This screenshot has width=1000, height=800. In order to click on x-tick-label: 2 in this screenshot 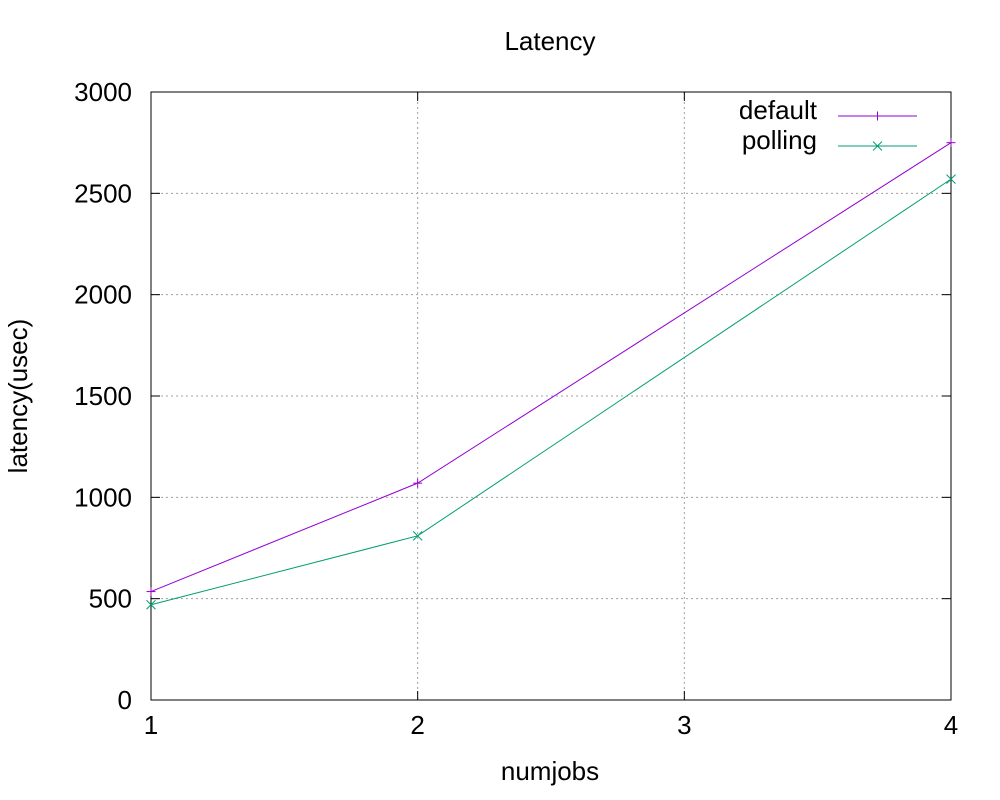, I will do `click(417, 725)`.